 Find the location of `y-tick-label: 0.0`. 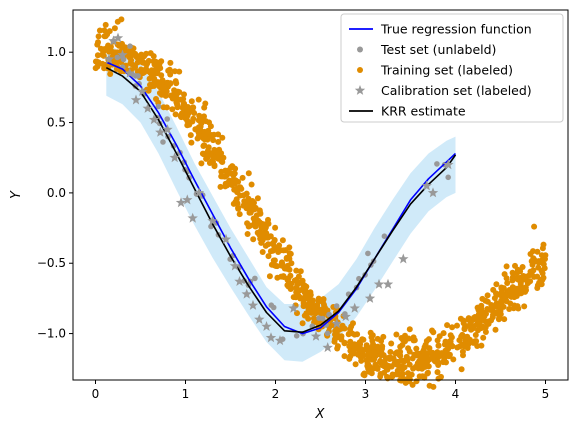

y-tick-label: 0.0 is located at coordinates (56, 193).